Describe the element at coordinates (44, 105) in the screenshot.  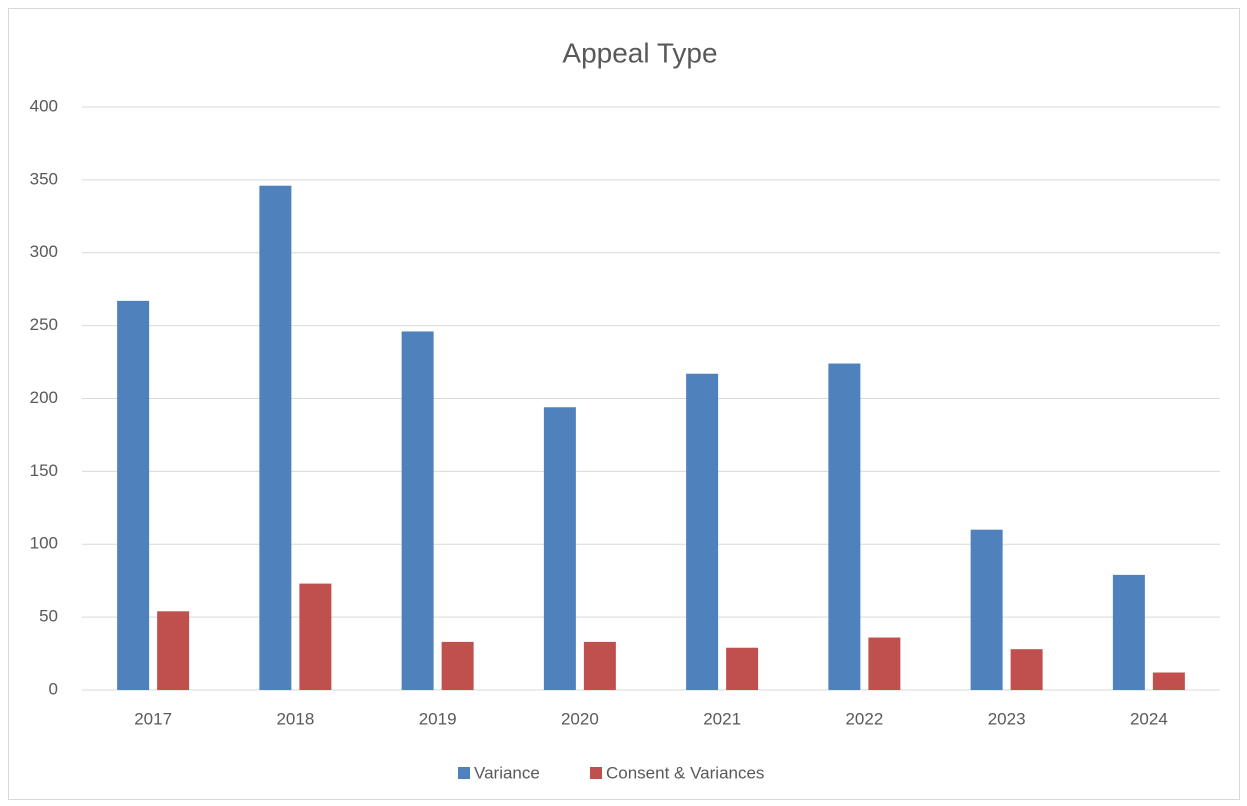
I see `y-tick-label: 400` at that location.